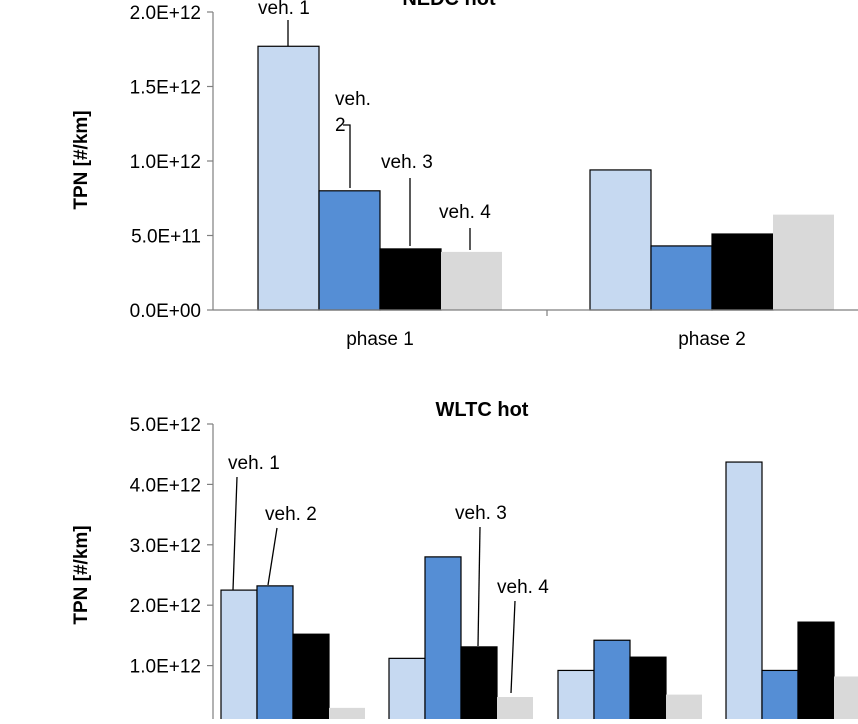 This screenshot has width=858, height=724. I want to click on annotation-leader-veh1, so click(235, 533).